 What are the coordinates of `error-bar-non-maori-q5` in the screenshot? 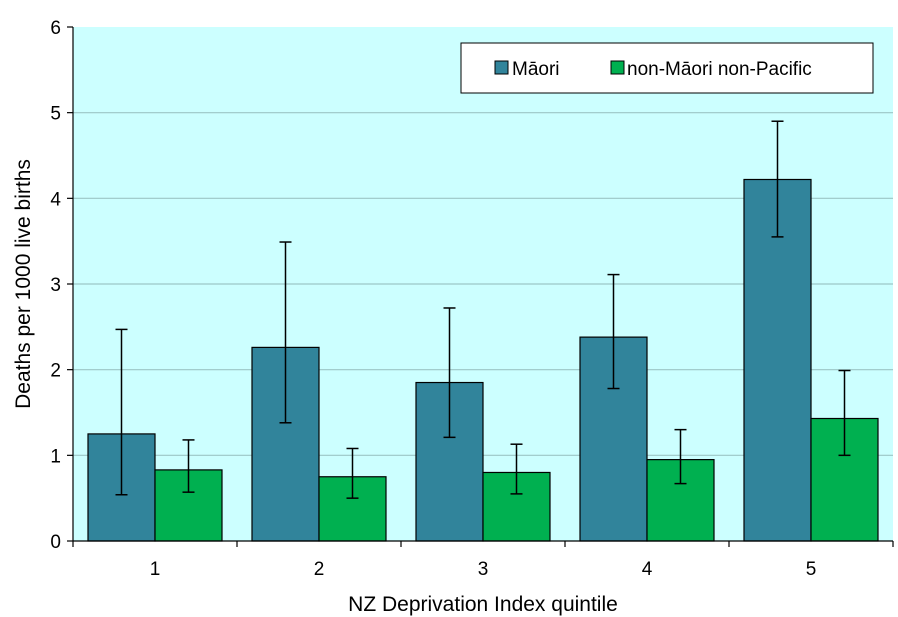 It's located at (844, 413).